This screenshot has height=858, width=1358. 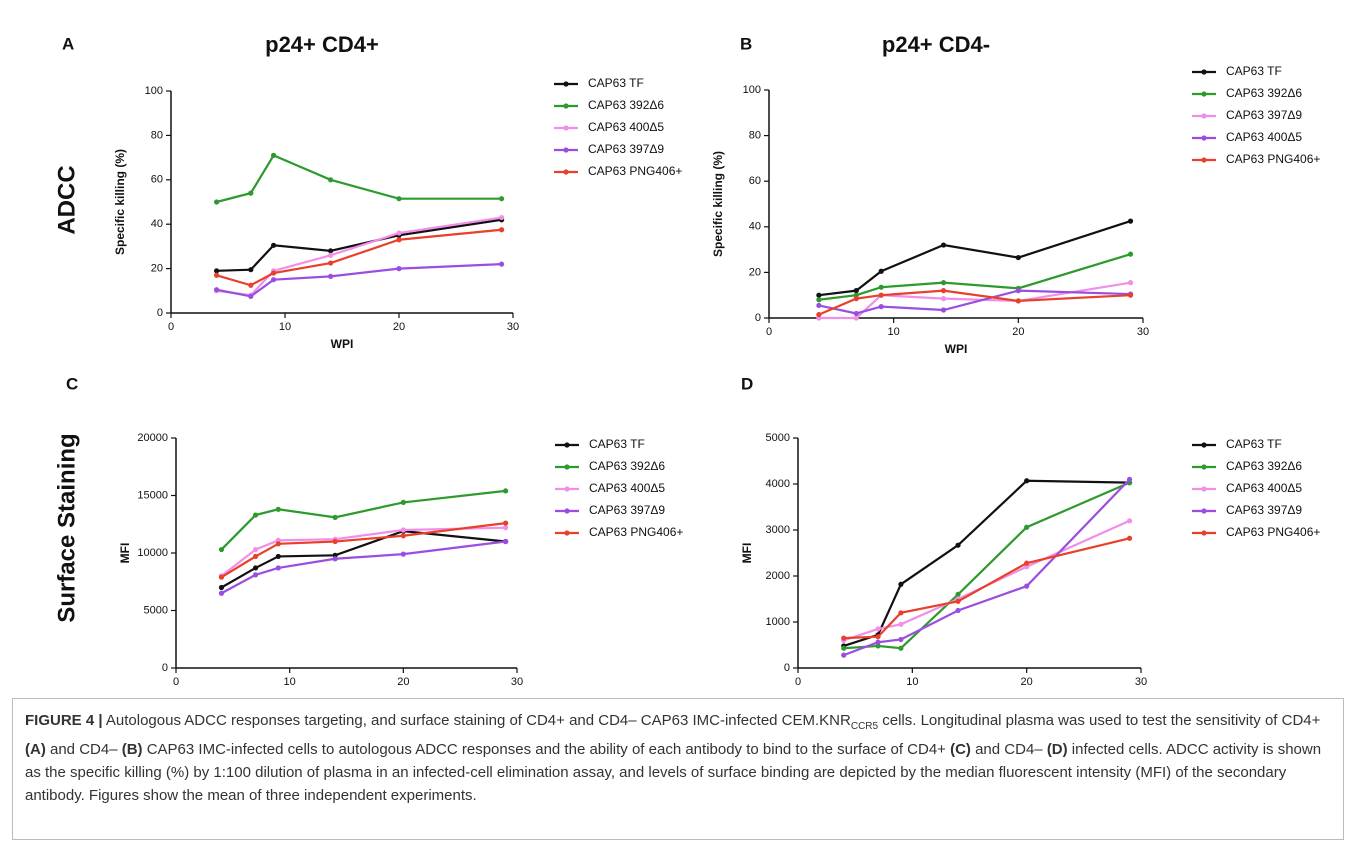 I want to click on y-tick-label: 80, so click(x=157, y=135).